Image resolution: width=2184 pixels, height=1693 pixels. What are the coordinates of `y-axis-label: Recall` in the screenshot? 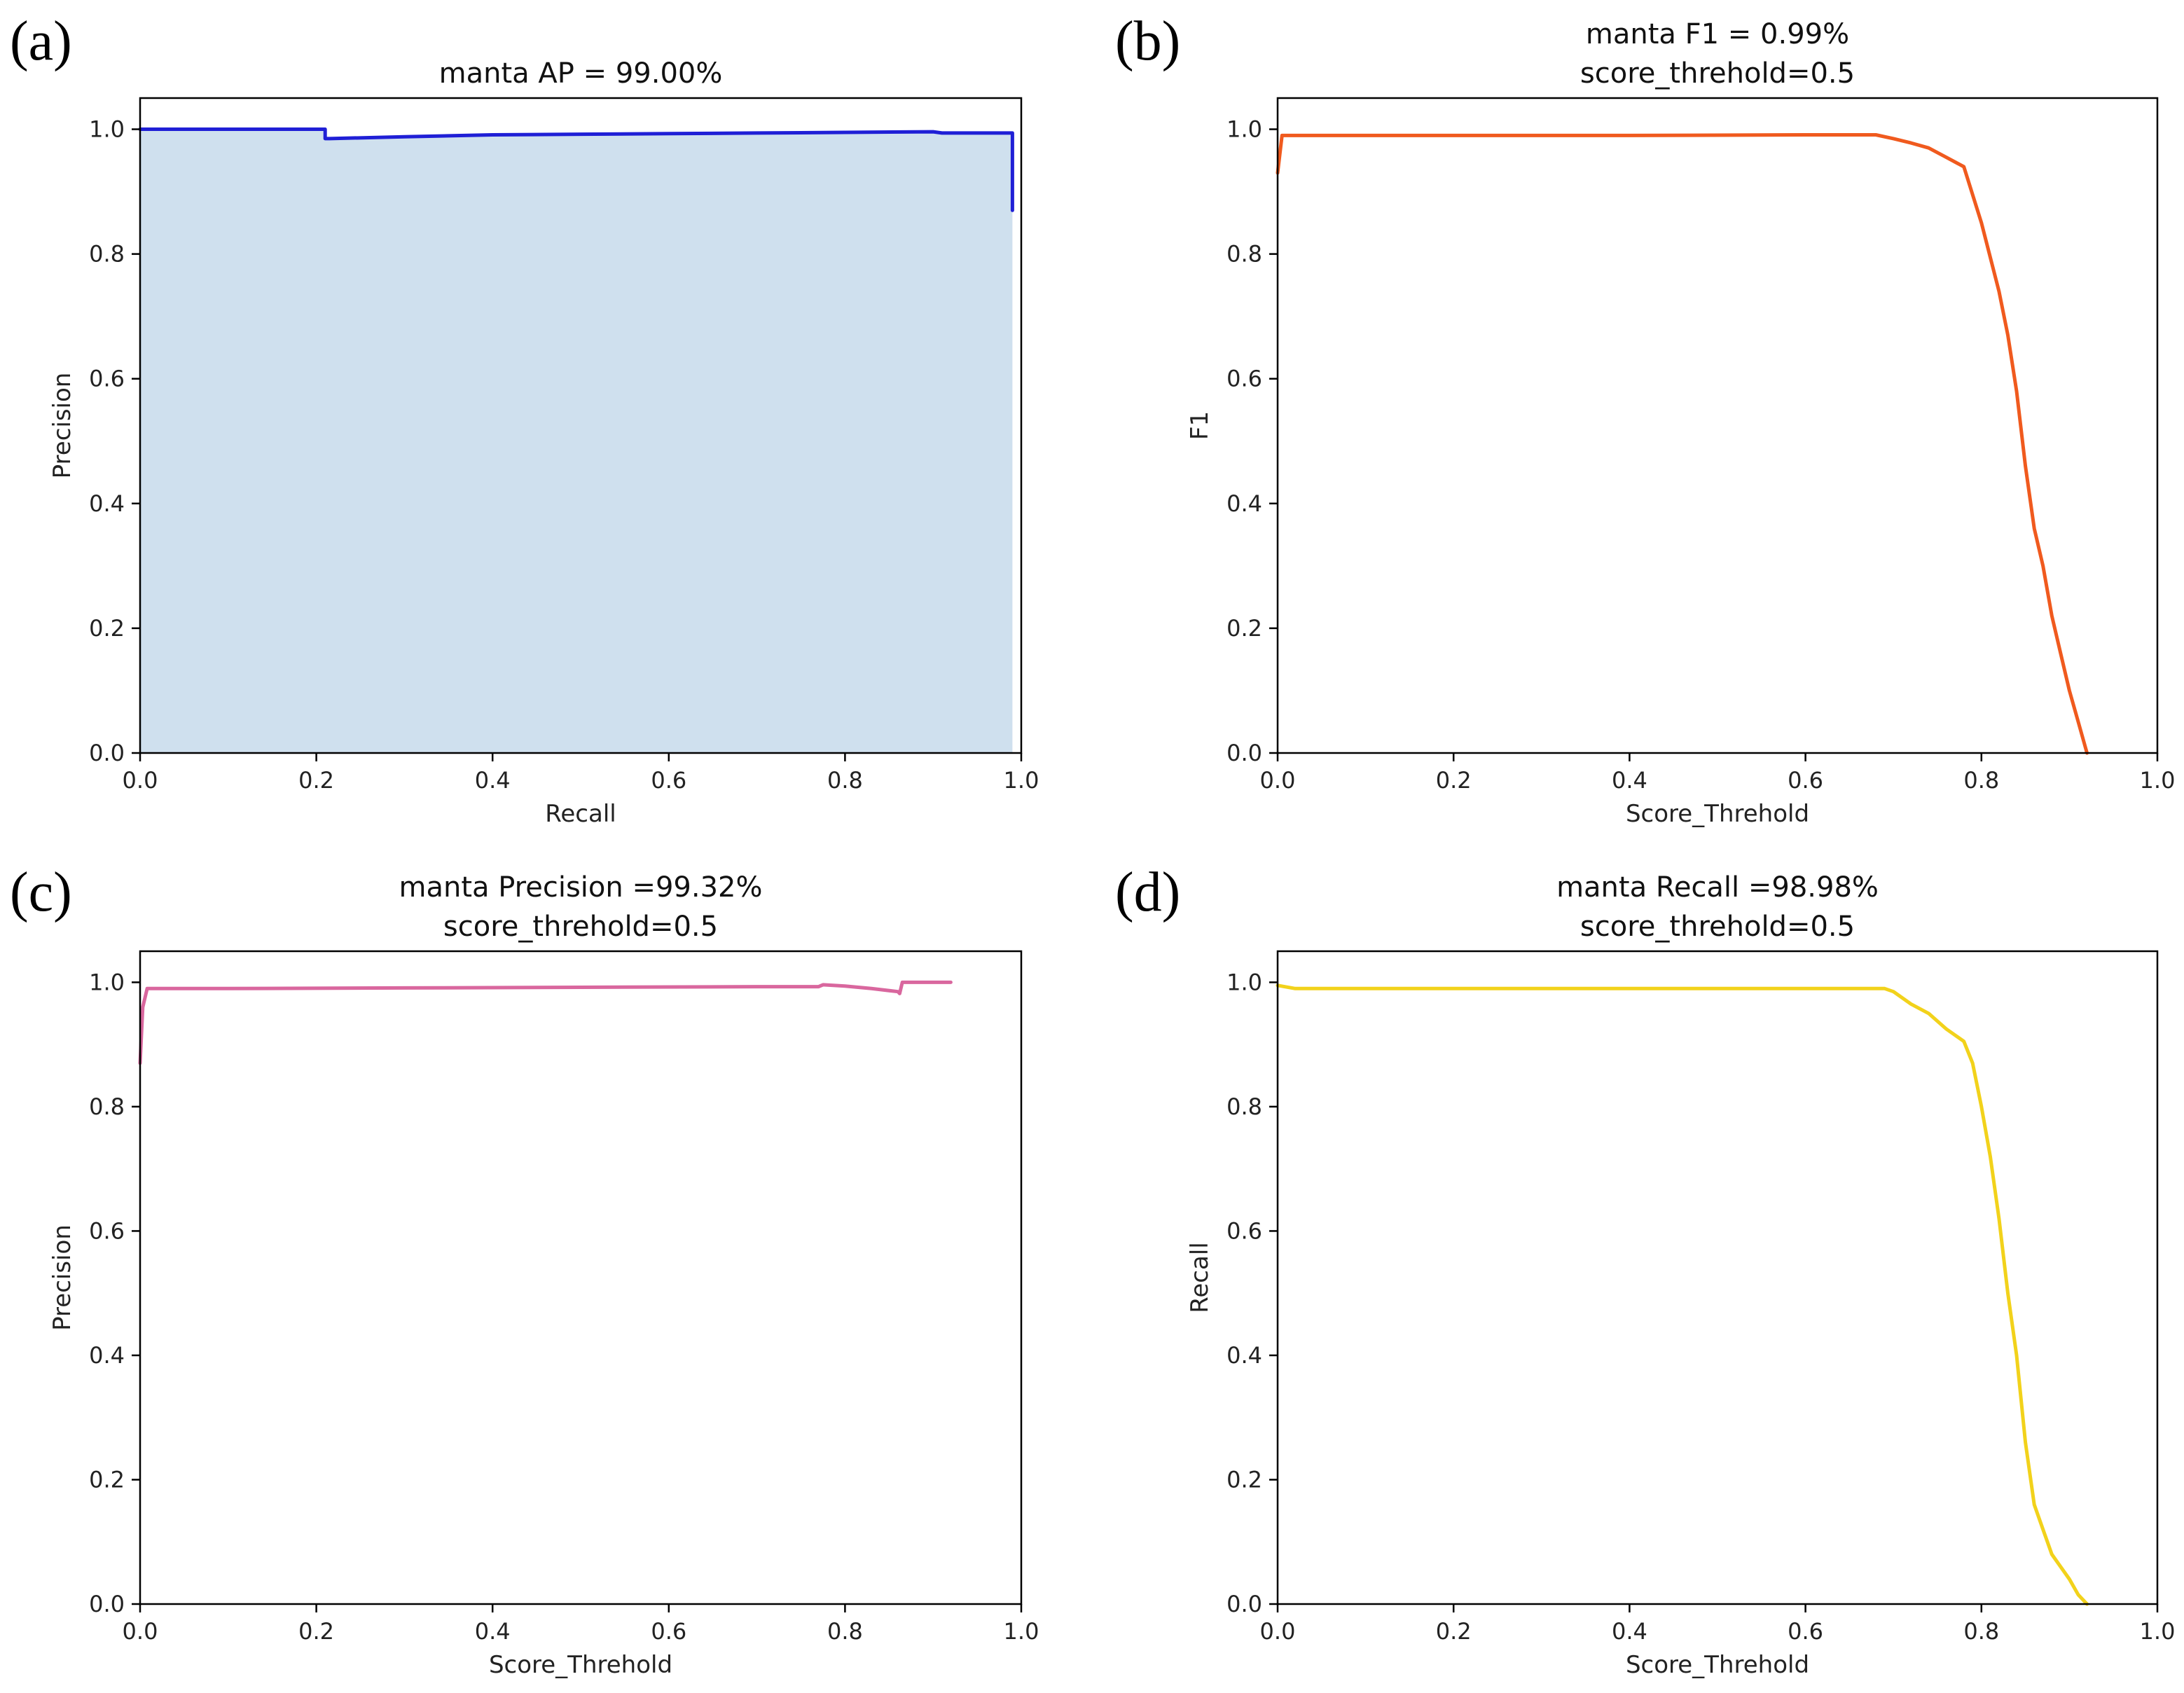 It's located at (1200, 1277).